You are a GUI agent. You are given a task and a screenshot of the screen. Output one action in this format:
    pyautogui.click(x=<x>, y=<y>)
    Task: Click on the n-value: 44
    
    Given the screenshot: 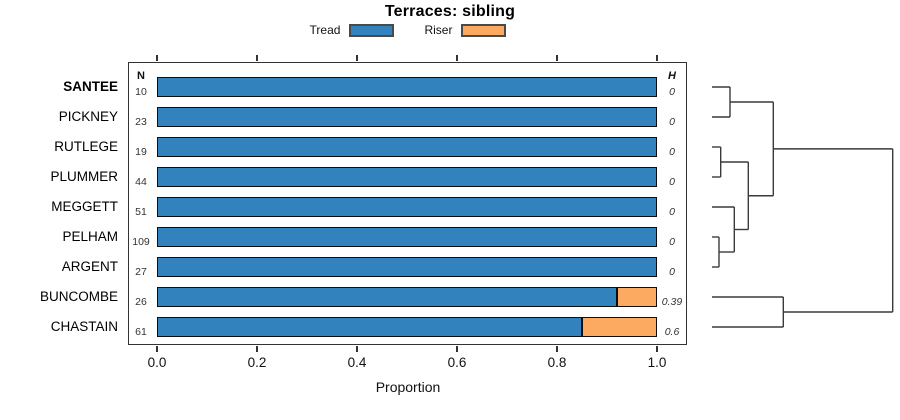 What is the action you would take?
    pyautogui.click(x=141, y=182)
    